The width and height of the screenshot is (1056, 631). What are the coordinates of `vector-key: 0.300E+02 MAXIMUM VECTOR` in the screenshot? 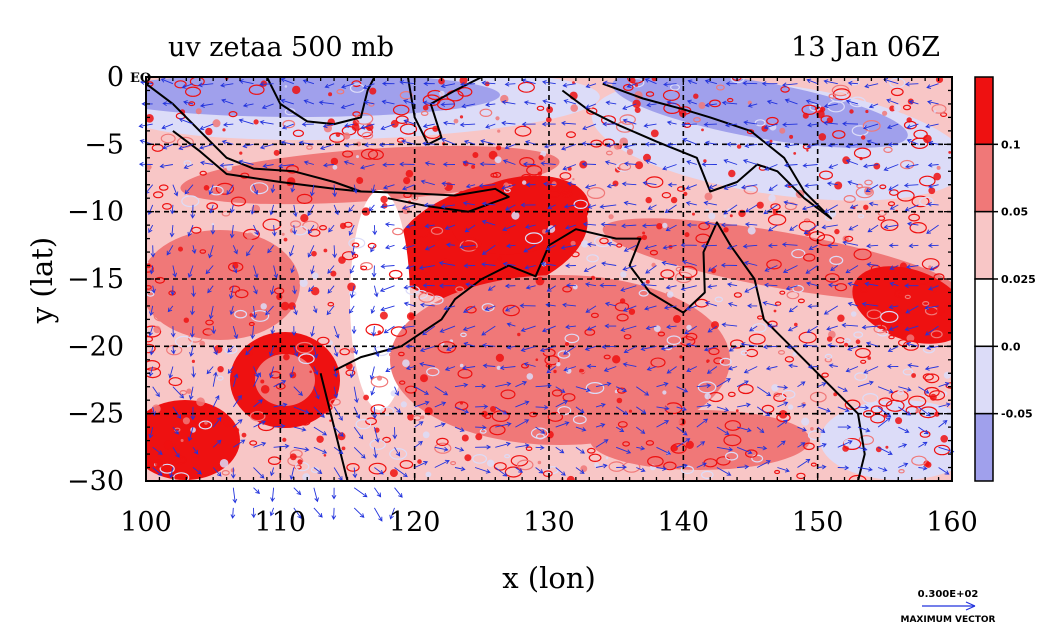 It's located at (947, 607).